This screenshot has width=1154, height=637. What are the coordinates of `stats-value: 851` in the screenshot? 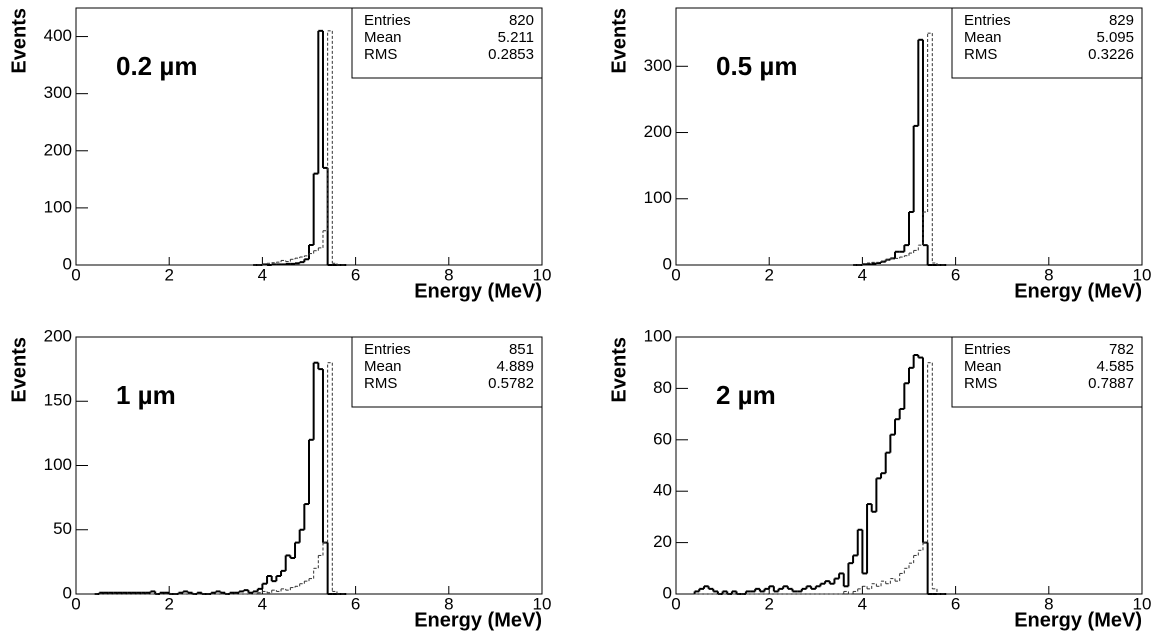 It's located at (521, 349).